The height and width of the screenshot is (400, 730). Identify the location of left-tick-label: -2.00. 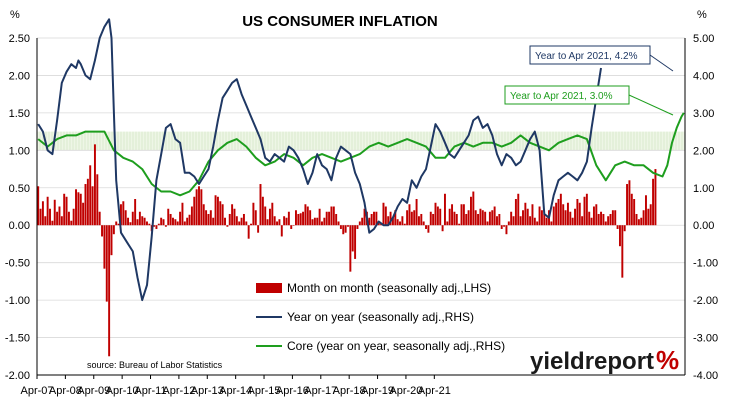
(17, 376).